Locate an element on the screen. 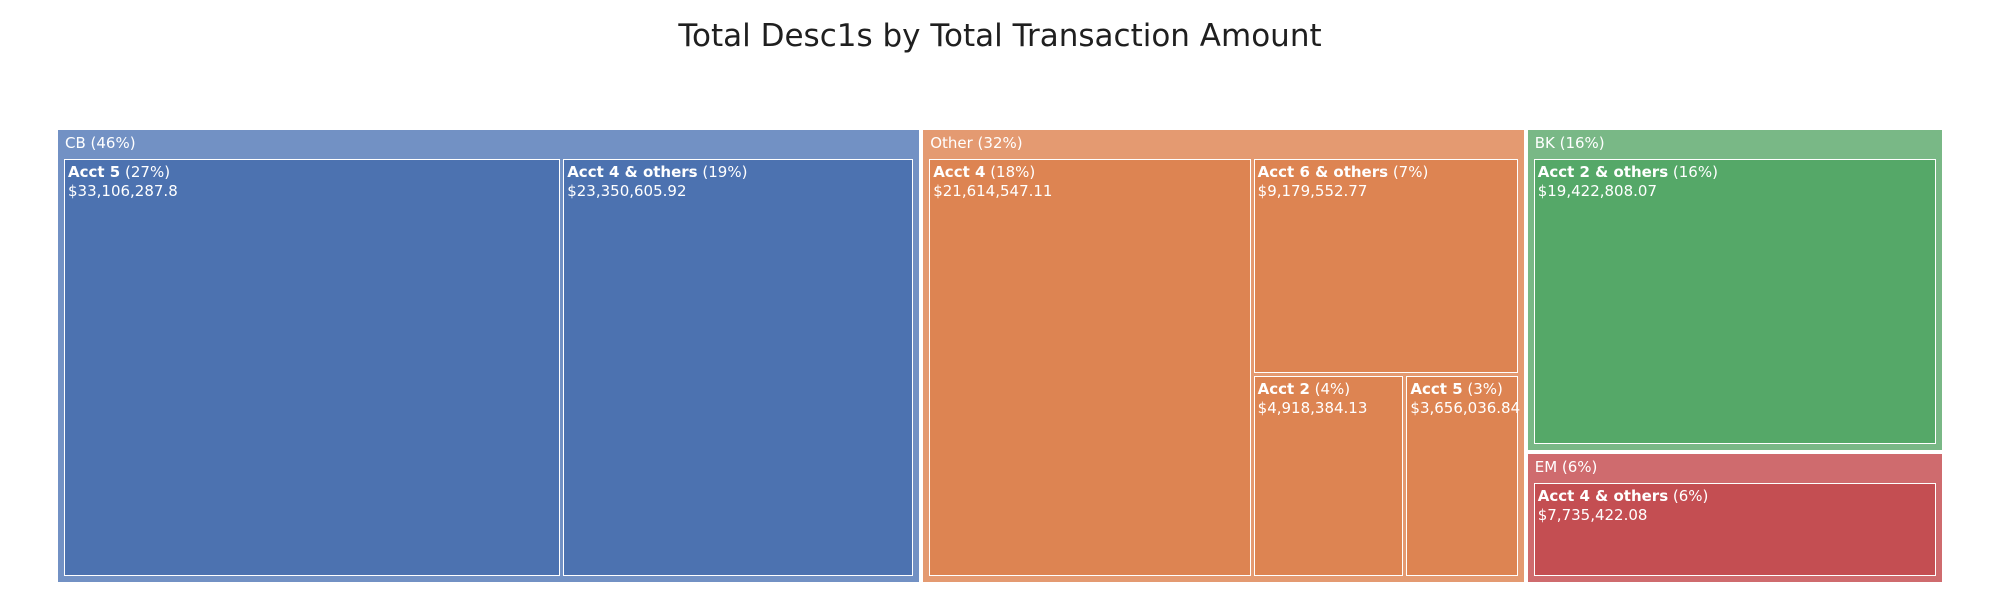 The height and width of the screenshot is (600, 2000). treemap-leaf-bk-acct-2-others: Acct 2 & others (16%) $19,422,808.07 is located at coordinates (1734, 302).